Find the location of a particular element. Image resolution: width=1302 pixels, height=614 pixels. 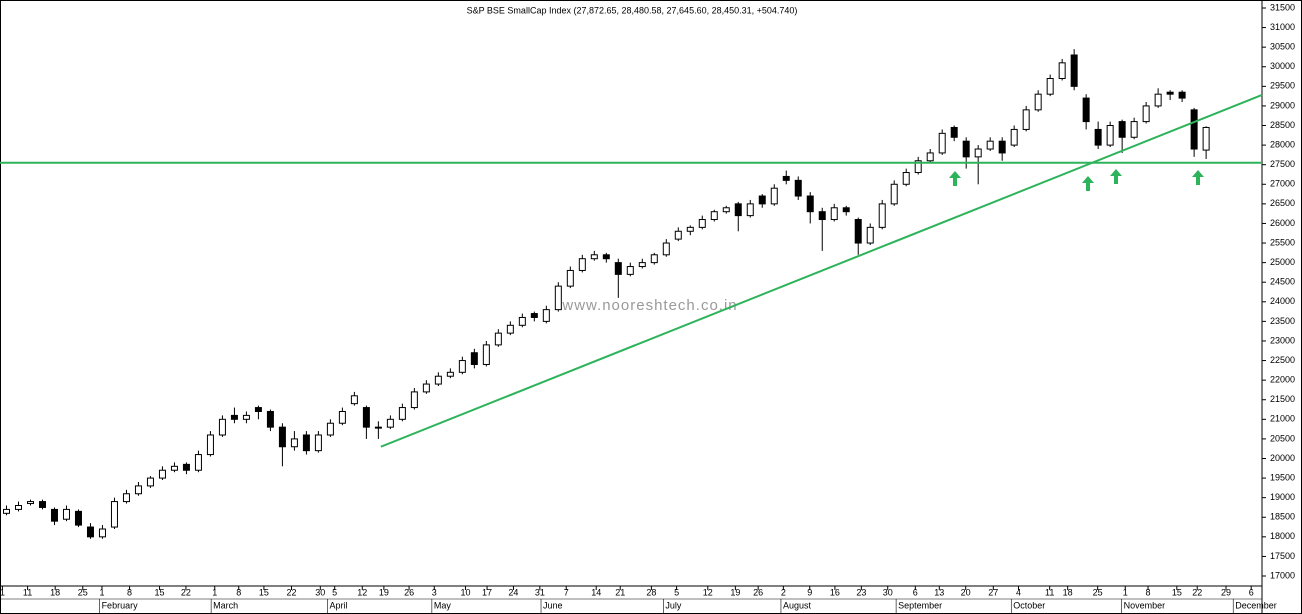

month-label: November is located at coordinates (1145, 605).